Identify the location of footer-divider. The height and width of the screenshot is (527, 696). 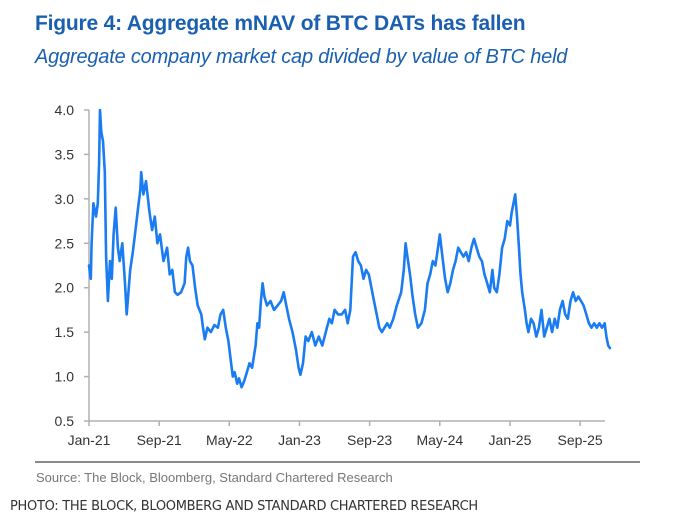
(337, 462).